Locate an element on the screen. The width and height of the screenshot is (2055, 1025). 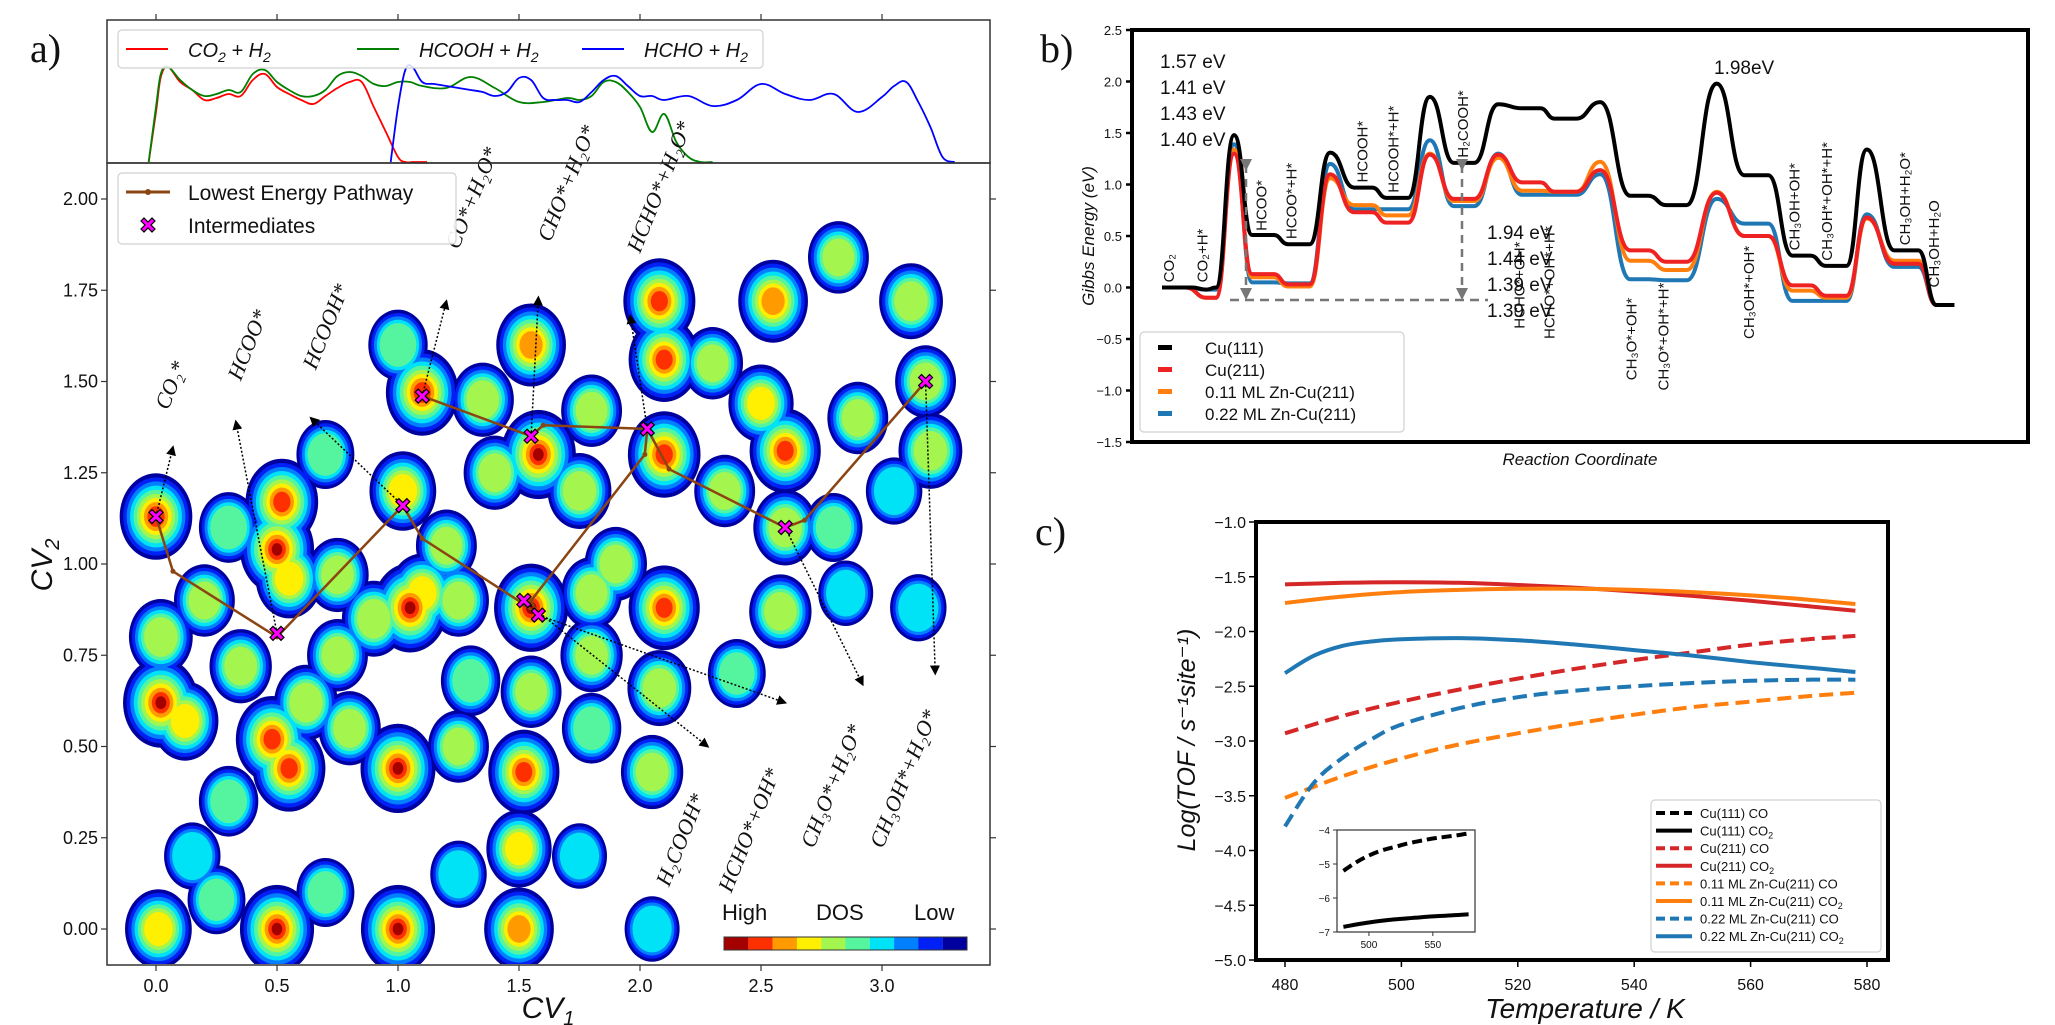
b-state-label-7: HCHO*+OH* is located at coordinates (1520, 284).